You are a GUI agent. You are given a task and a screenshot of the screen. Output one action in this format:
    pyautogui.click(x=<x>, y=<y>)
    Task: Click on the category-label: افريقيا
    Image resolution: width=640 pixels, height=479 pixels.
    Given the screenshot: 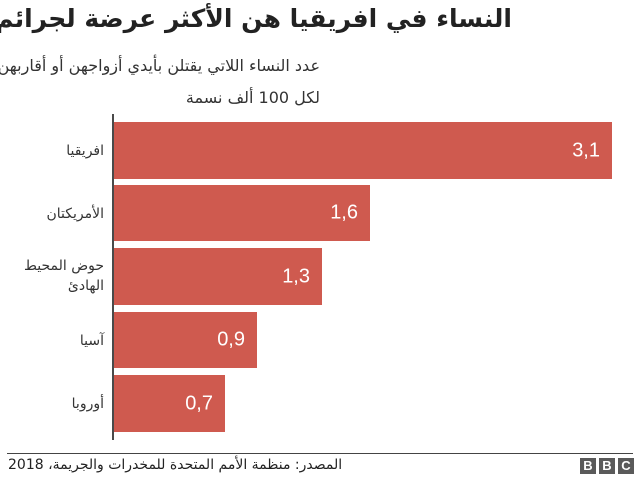 What is the action you would take?
    pyautogui.click(x=85, y=151)
    